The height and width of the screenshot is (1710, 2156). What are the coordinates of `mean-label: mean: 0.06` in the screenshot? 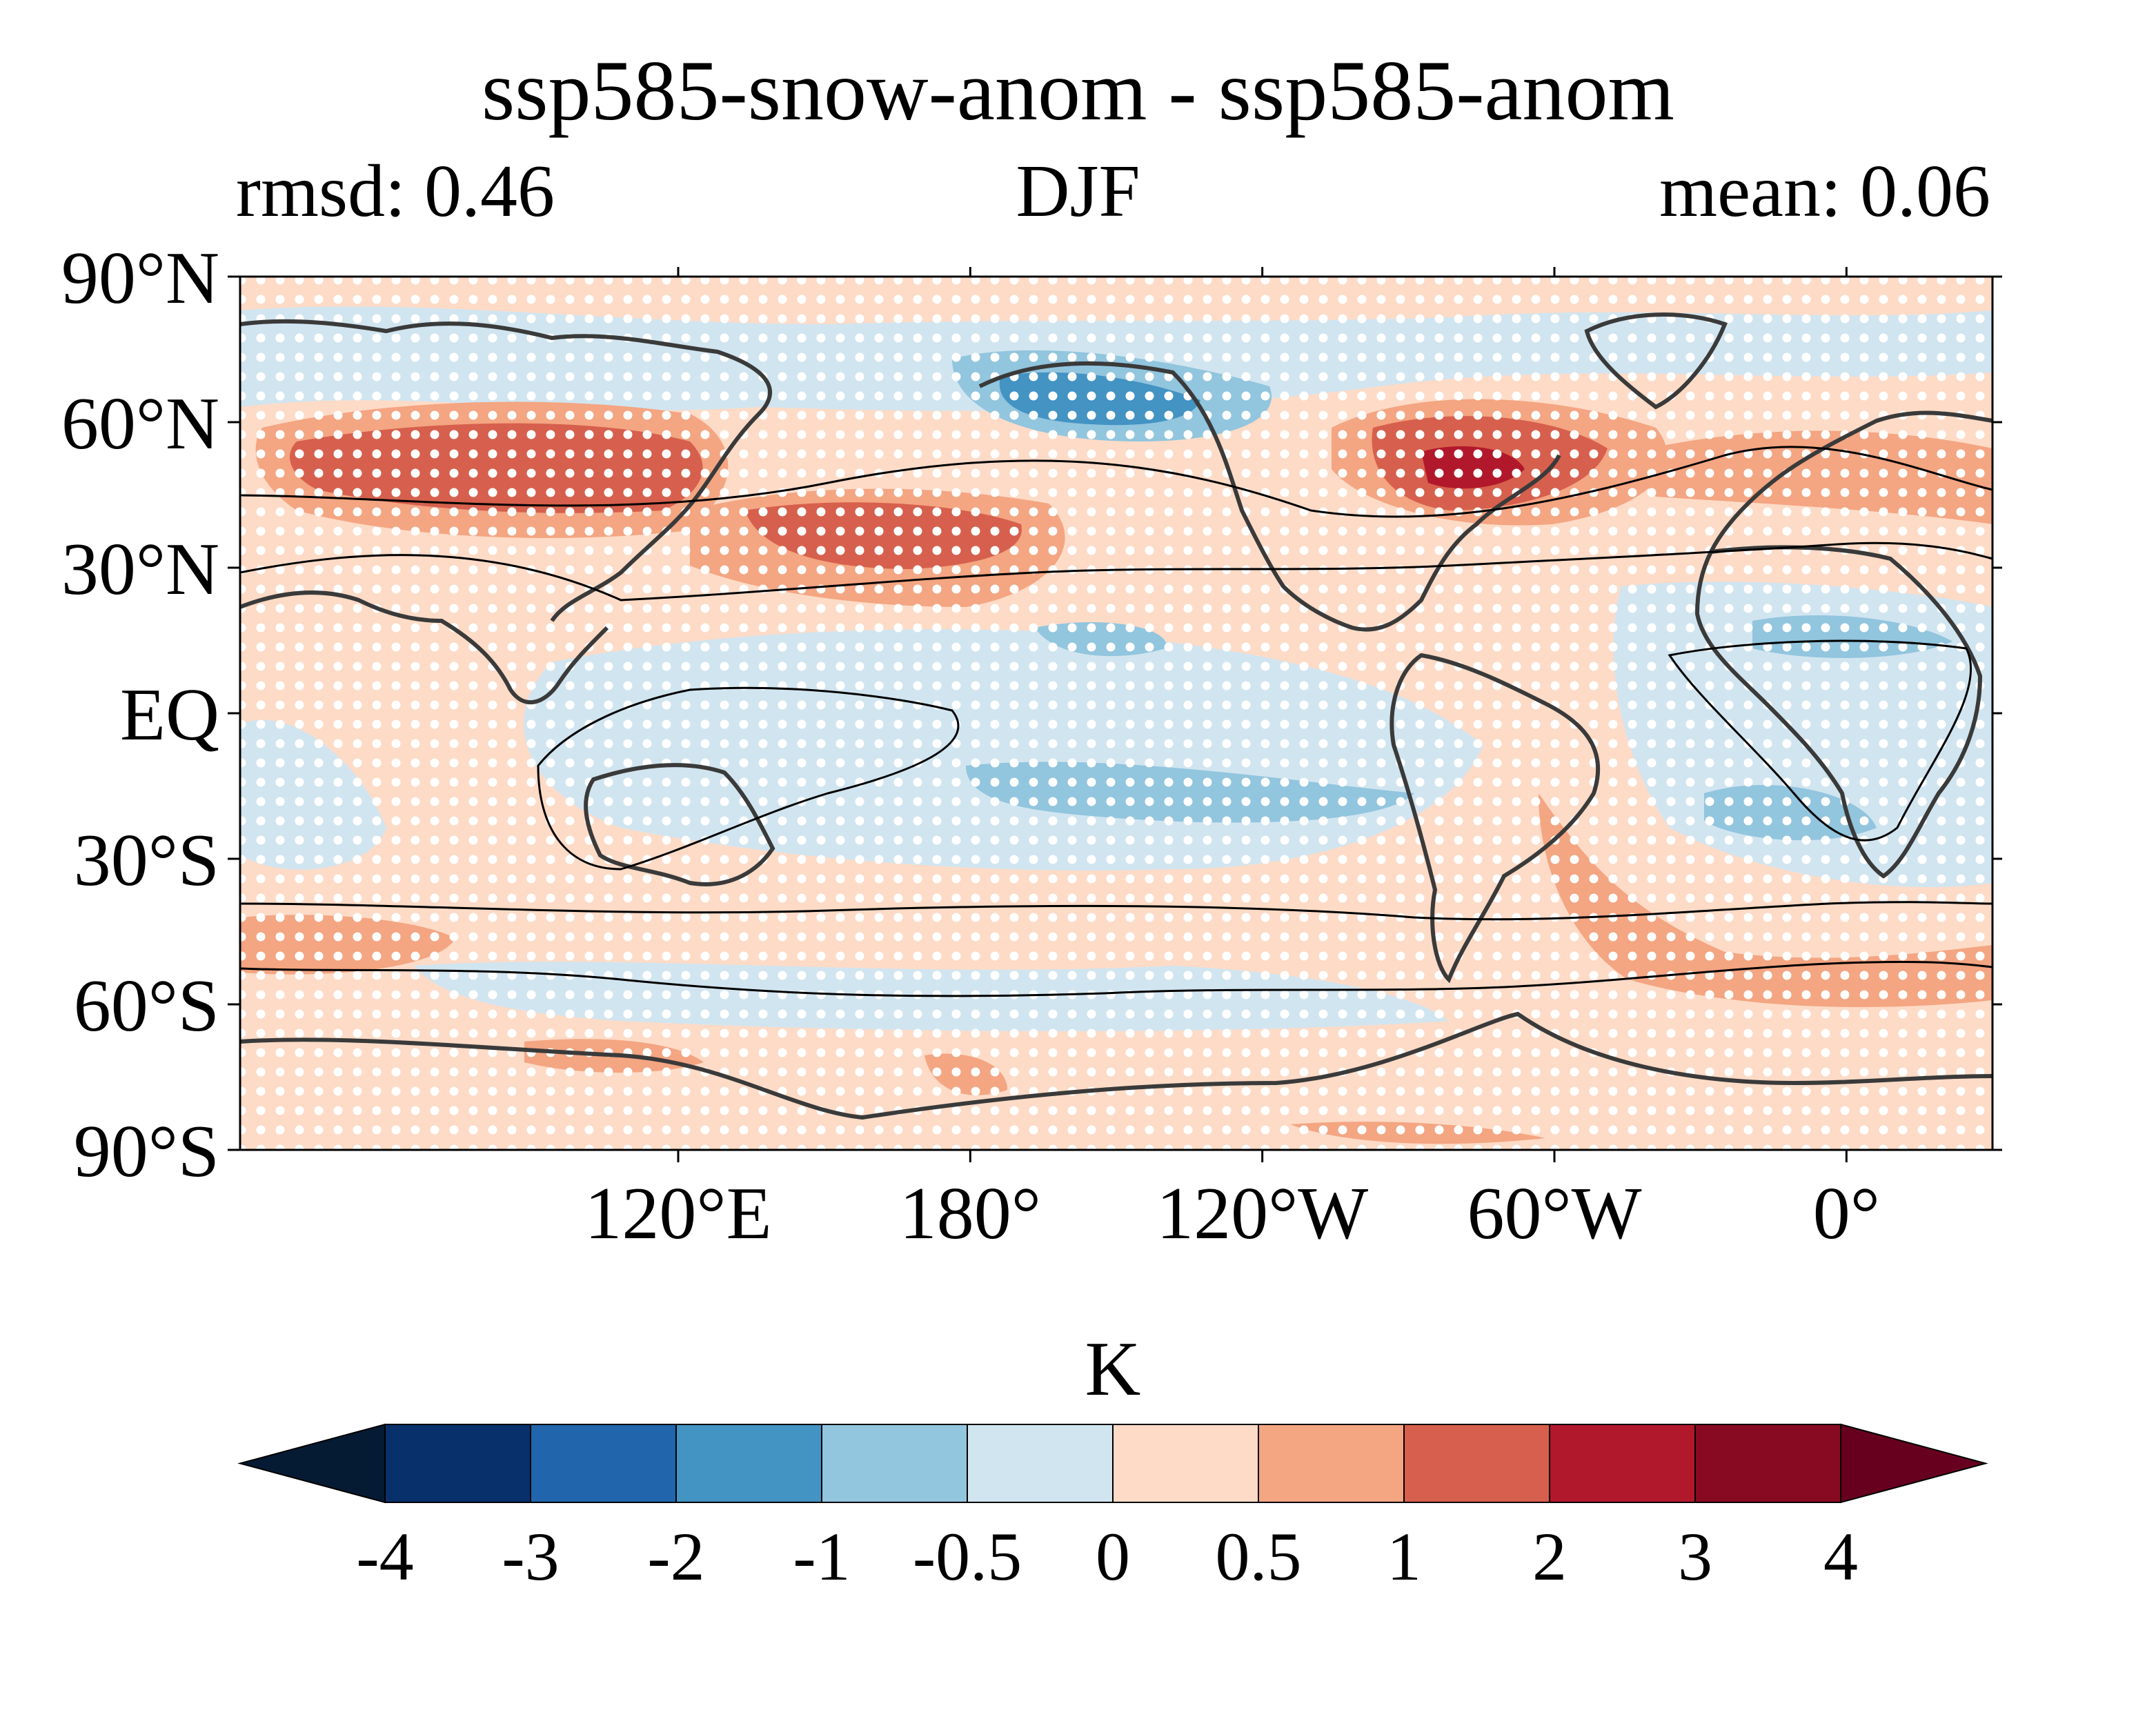 It's located at (1824, 191).